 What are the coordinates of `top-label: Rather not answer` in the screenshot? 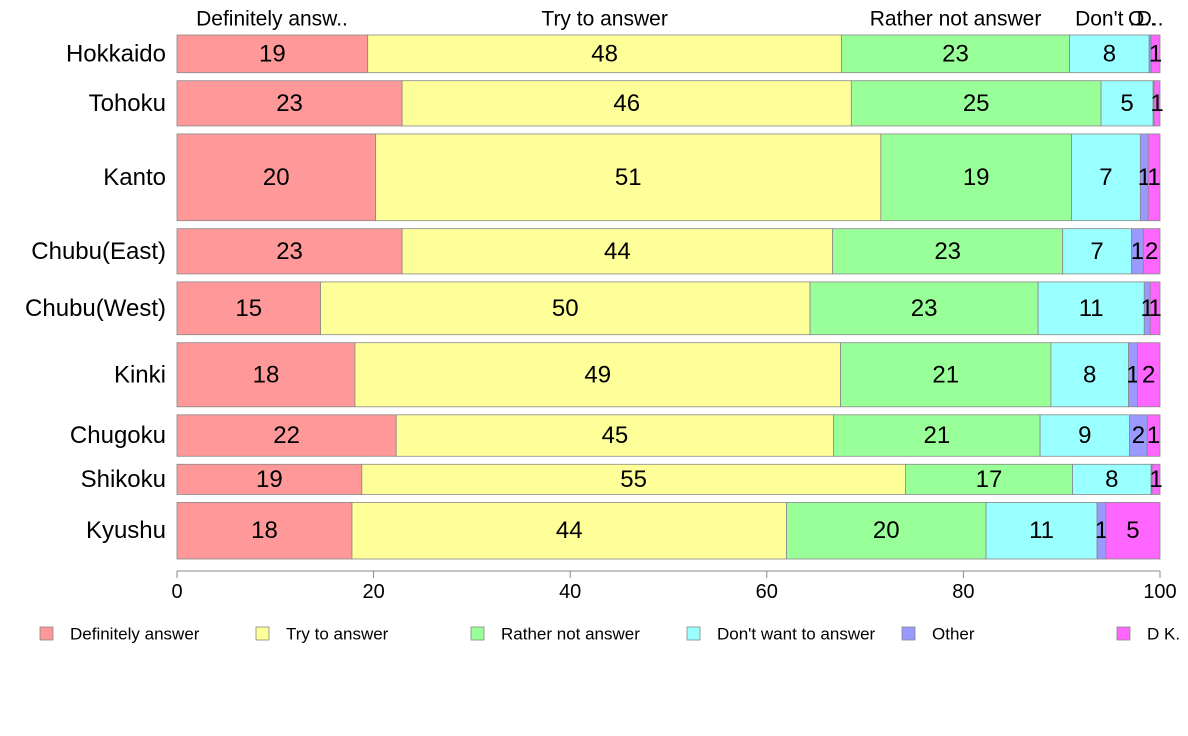 It's located at (956, 19).